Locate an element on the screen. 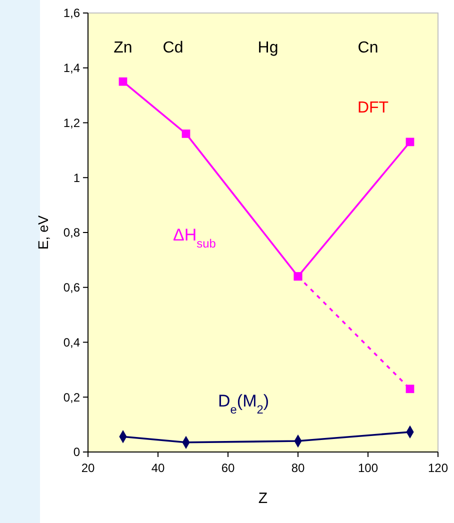  annotation: Zn is located at coordinates (123, 48).